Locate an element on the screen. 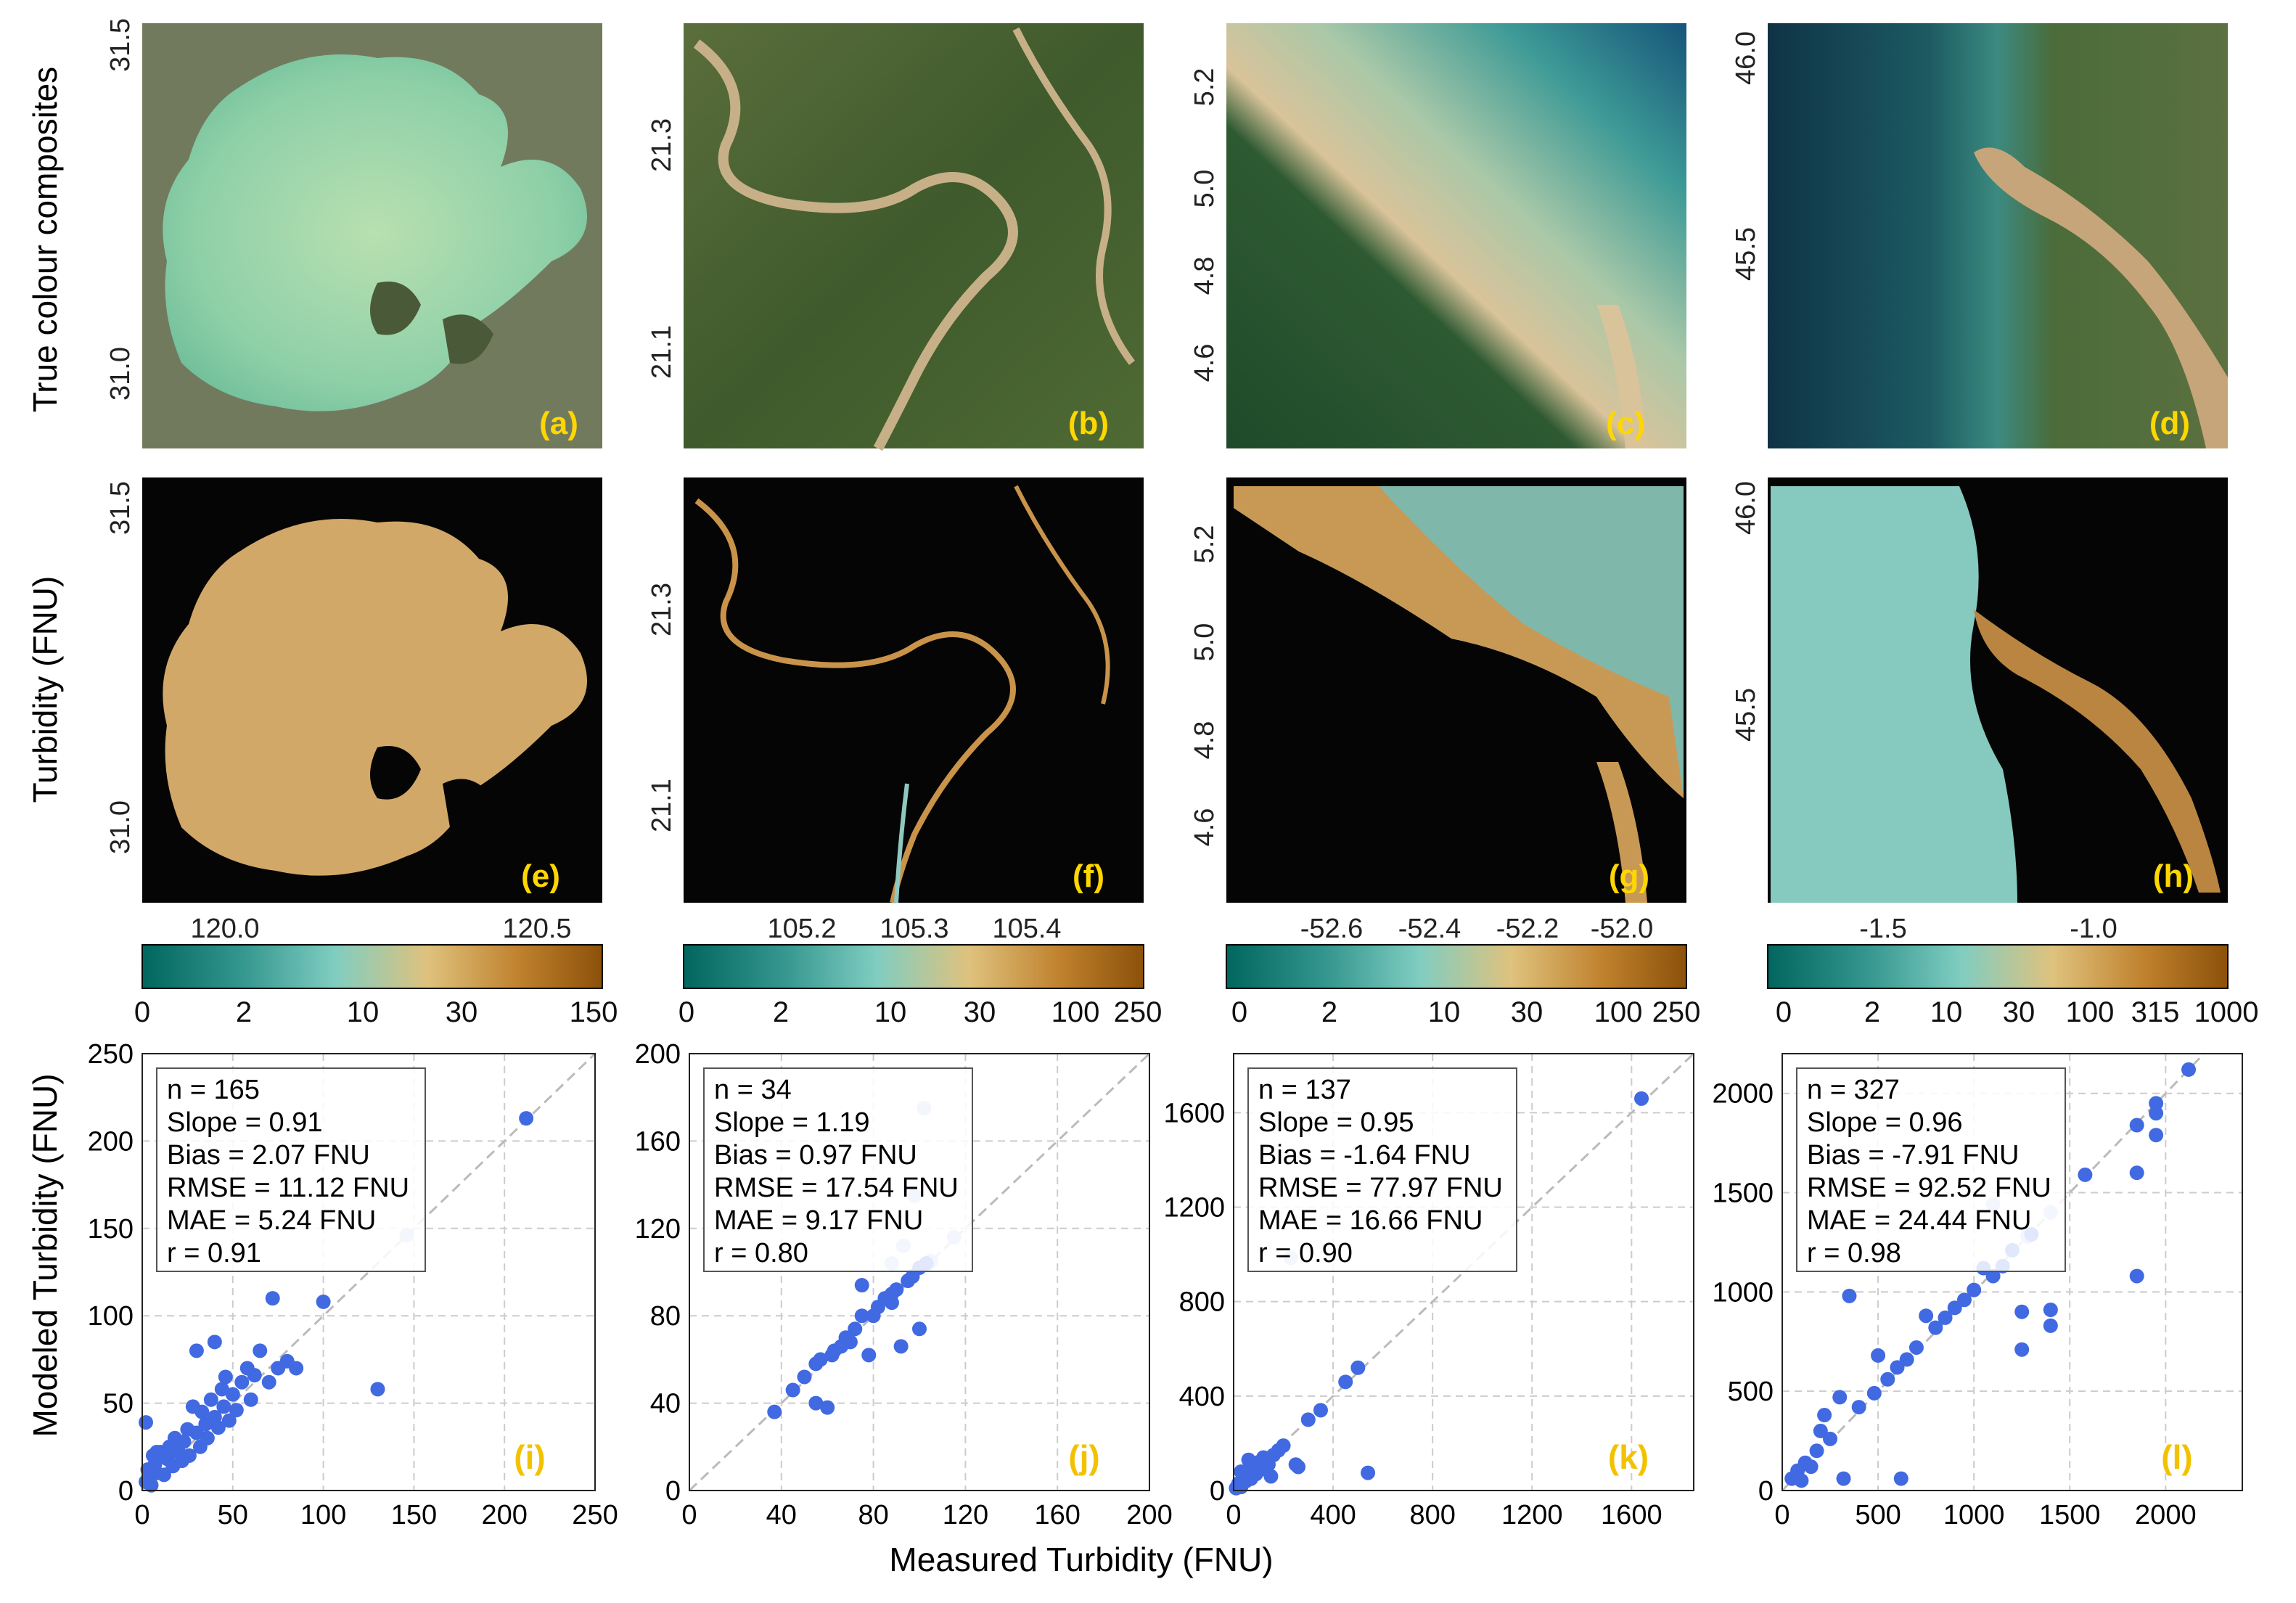  stats-line: MAE = 16.66 FNU is located at coordinates (1370, 1220).